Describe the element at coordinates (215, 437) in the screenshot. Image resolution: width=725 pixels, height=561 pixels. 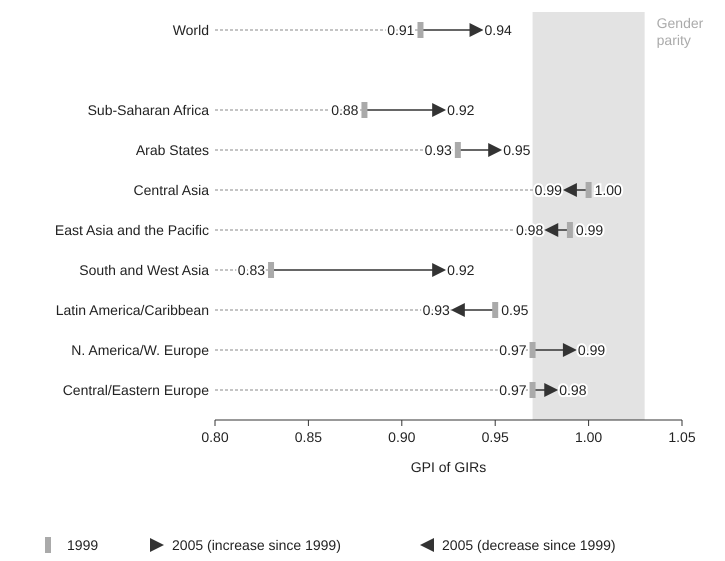
I see `x-tick-label: 0.80` at that location.